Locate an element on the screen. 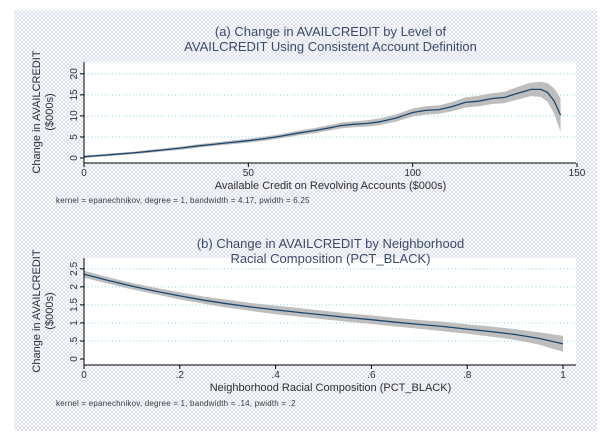 The height and width of the screenshot is (441, 600). x-tick-label: .6 is located at coordinates (371, 375).